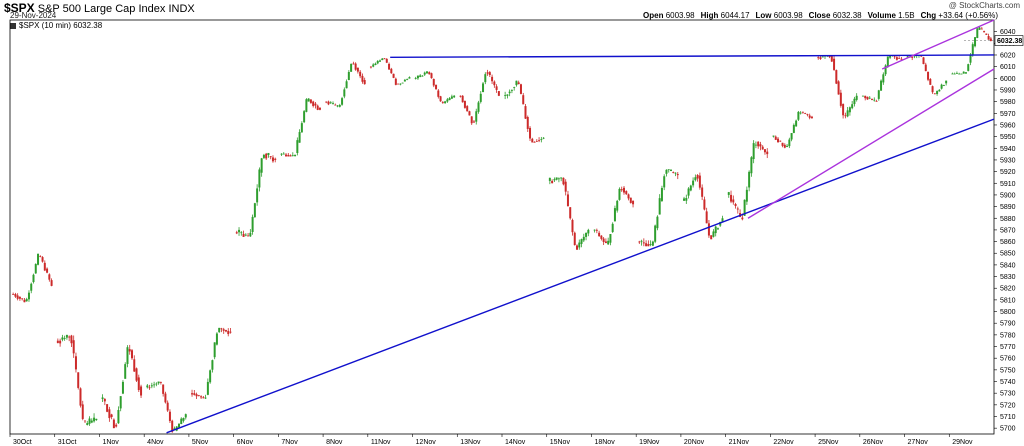 The width and height of the screenshot is (1024, 446). What do you see at coordinates (289, 442) in the screenshot?
I see `x-tick-label: 7Nov` at bounding box center [289, 442].